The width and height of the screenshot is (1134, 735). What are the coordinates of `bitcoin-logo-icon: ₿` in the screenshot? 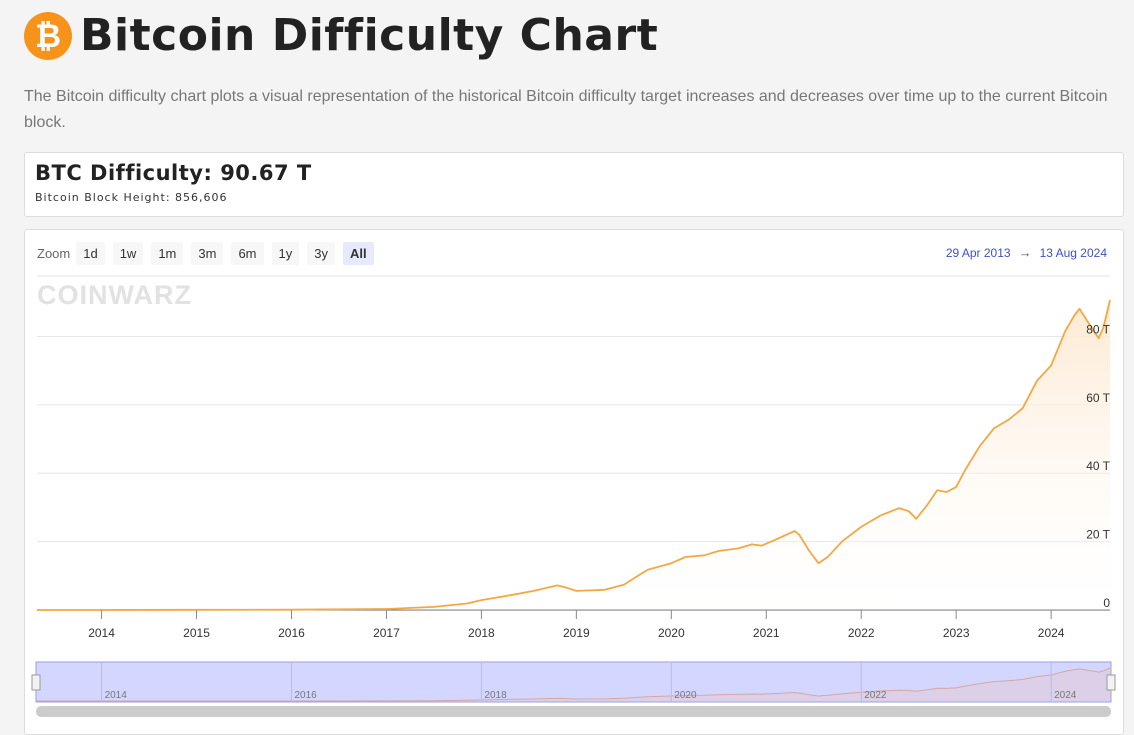 It's located at (48, 35).